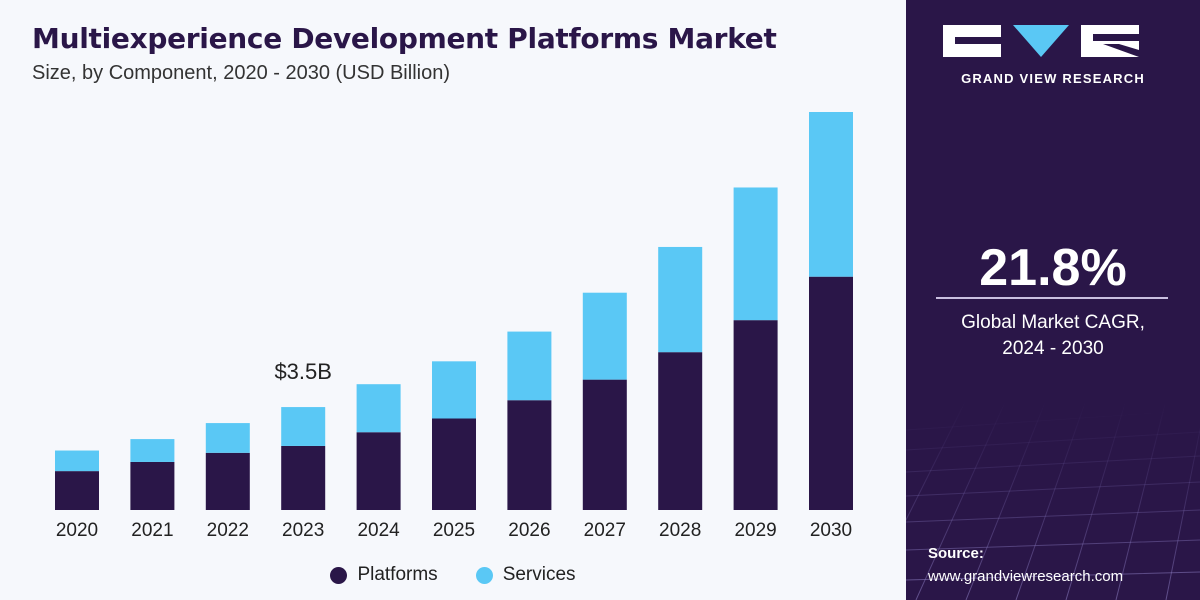 The height and width of the screenshot is (600, 1200). Describe the element at coordinates (1026, 576) in the screenshot. I see `source-link: www.grandviewresearch.com` at that location.